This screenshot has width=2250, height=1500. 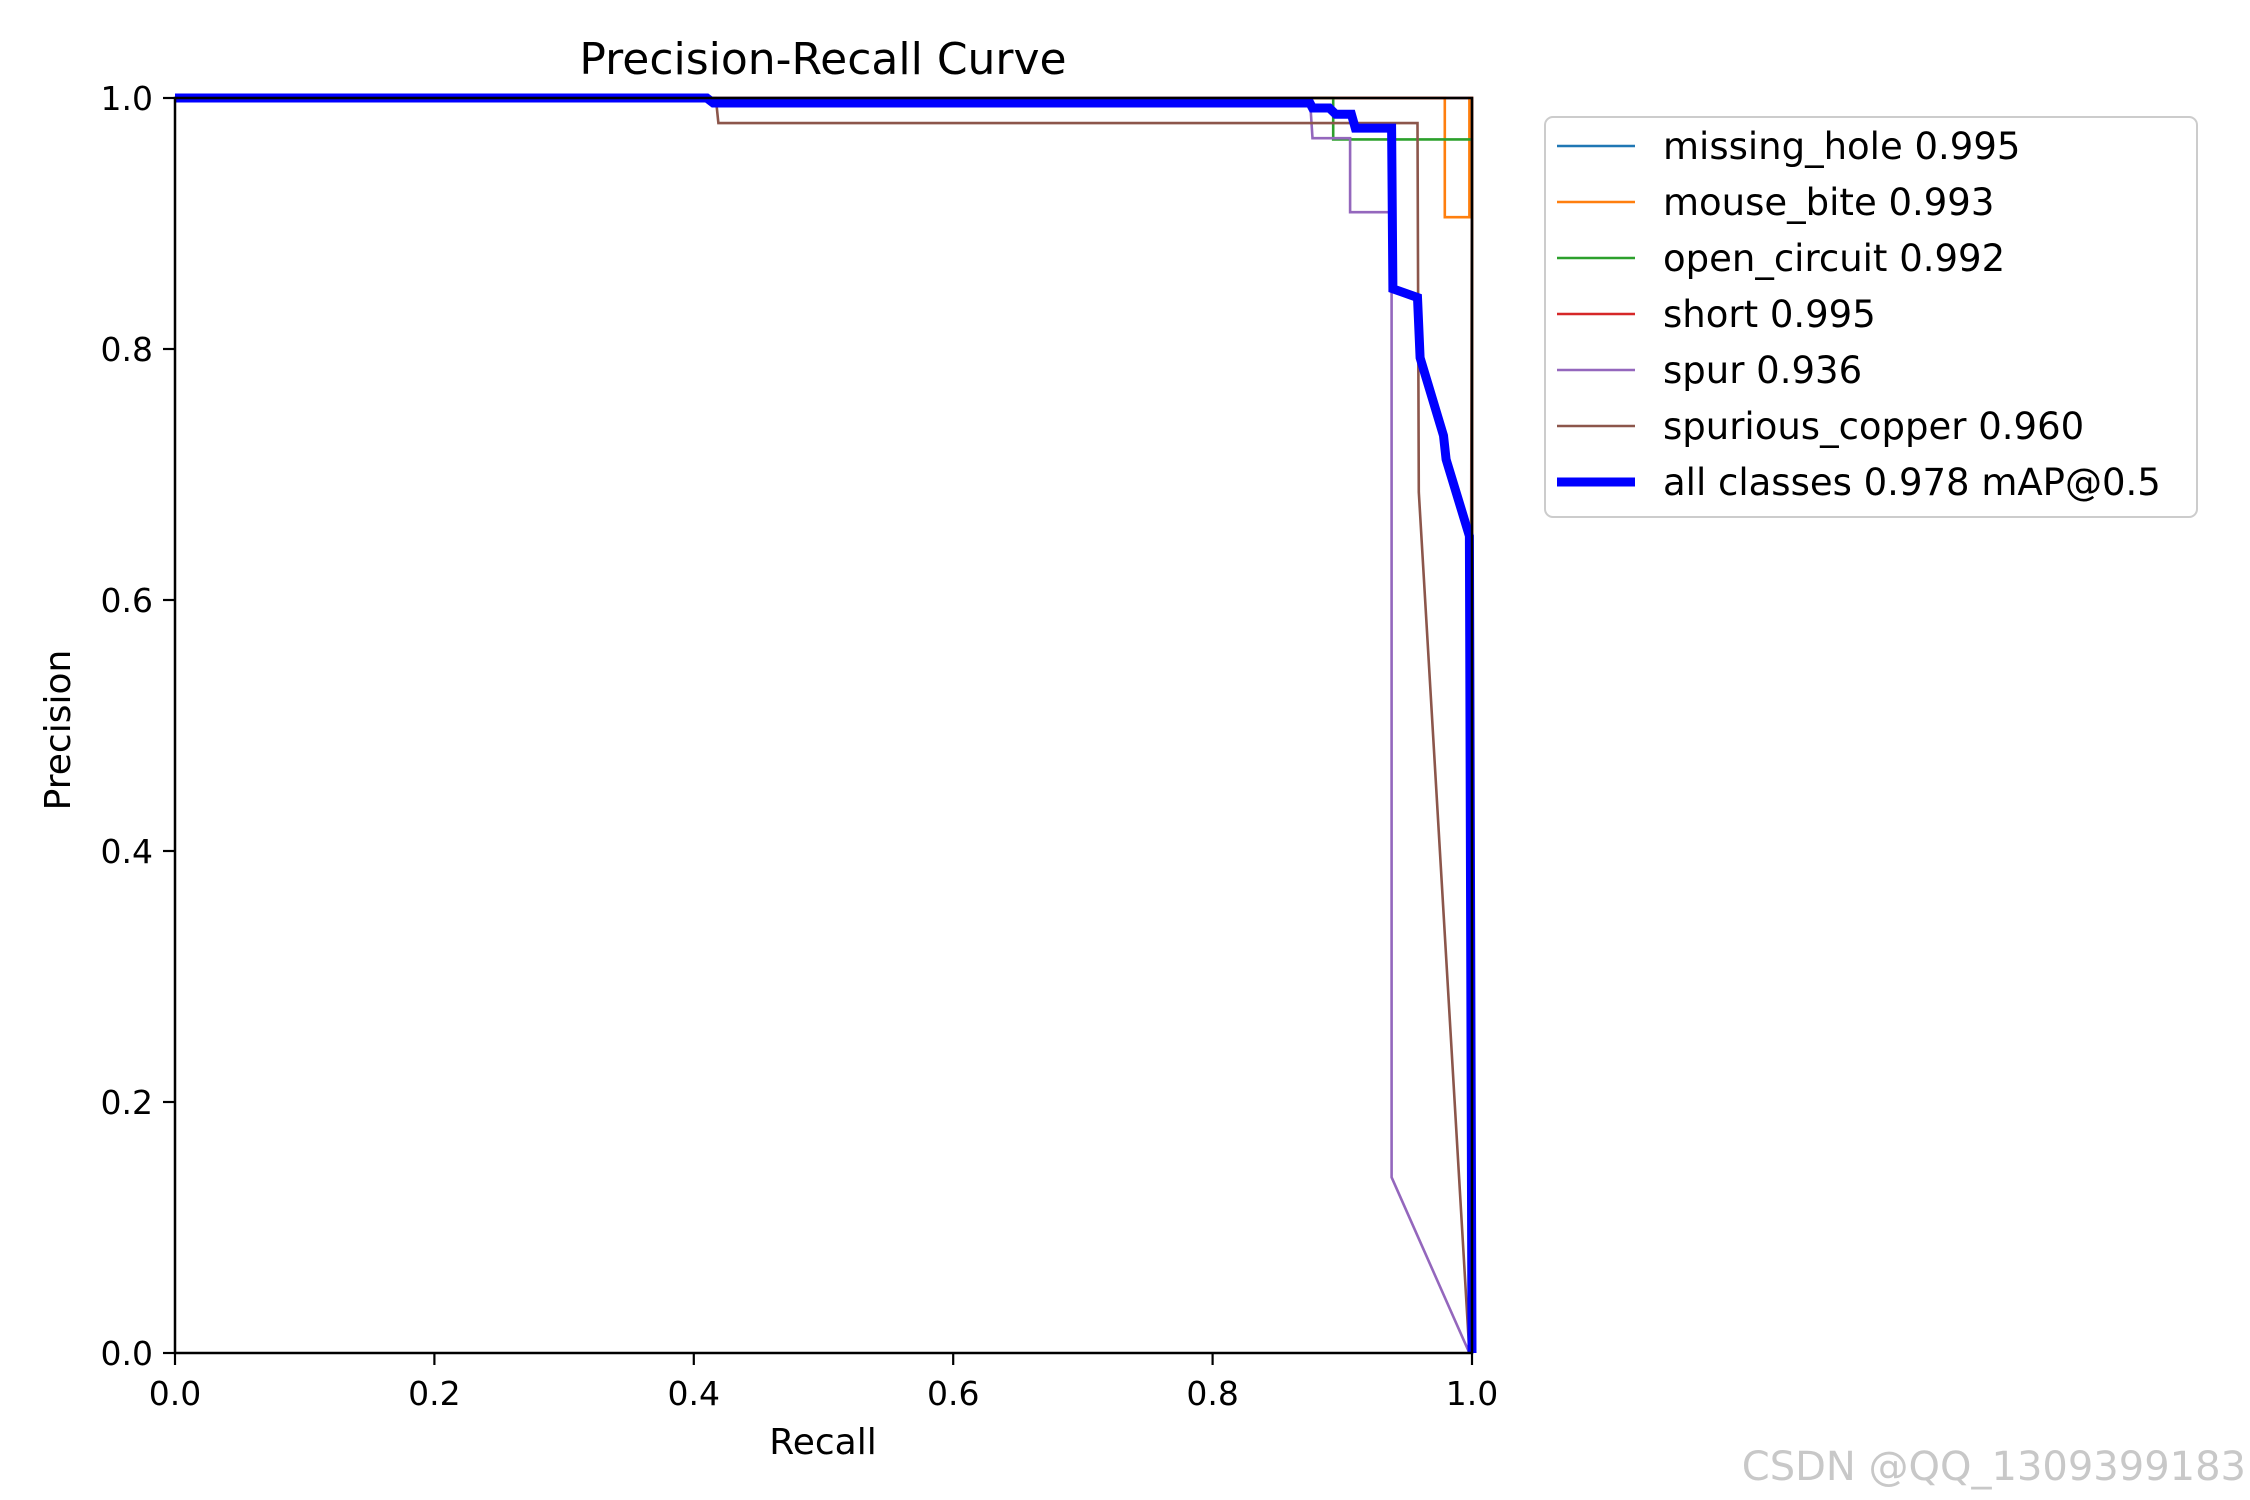 I want to click on y-axis-ticks: 0.0 0.2 0.4 0.6 0.8 1.0, so click(x=138, y=726).